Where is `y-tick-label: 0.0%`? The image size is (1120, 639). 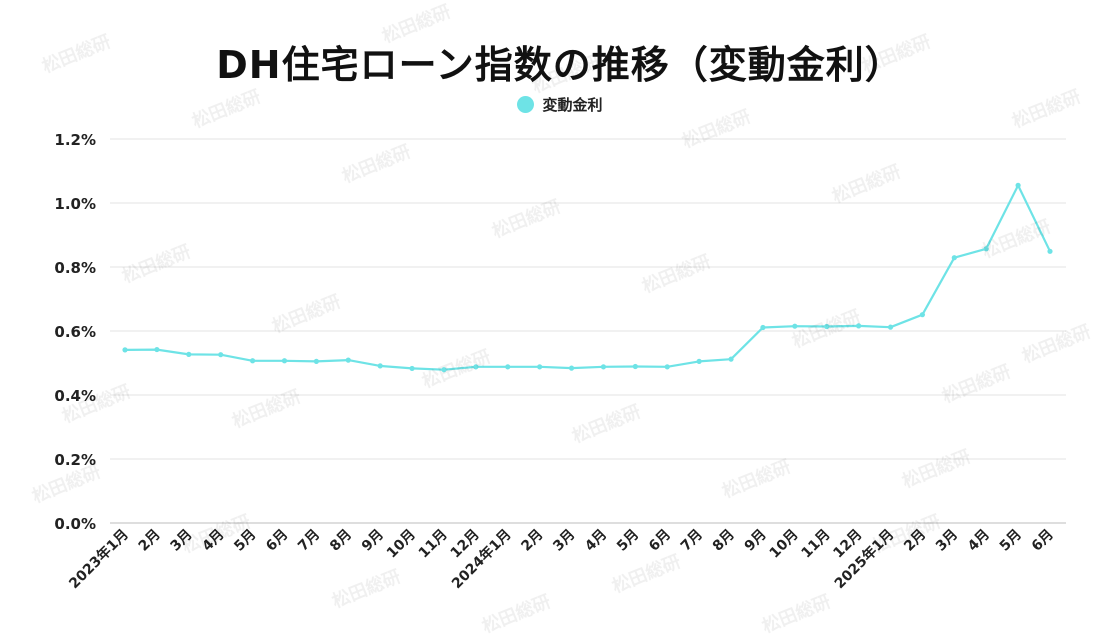
y-tick-label: 0.0% is located at coordinates (75, 524).